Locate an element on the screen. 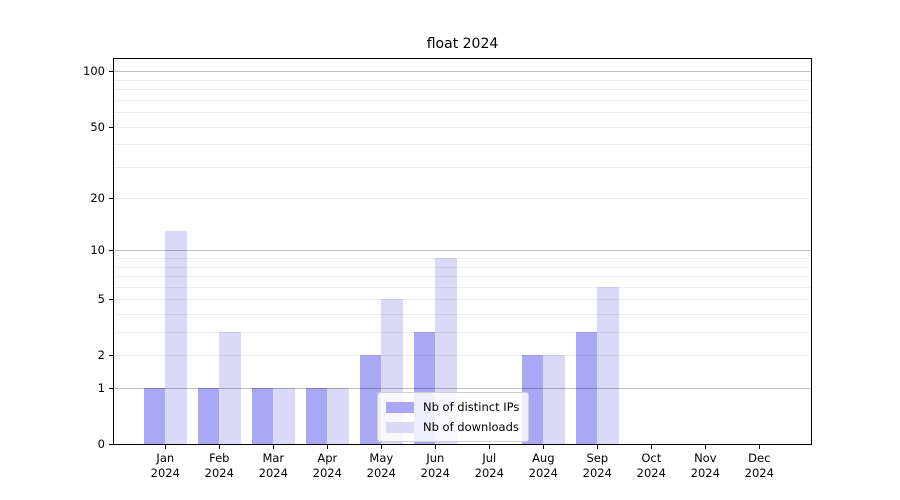 This screenshot has height=500, width=900. legend-entry-downloads: Nb of downloads is located at coordinates (452, 427).